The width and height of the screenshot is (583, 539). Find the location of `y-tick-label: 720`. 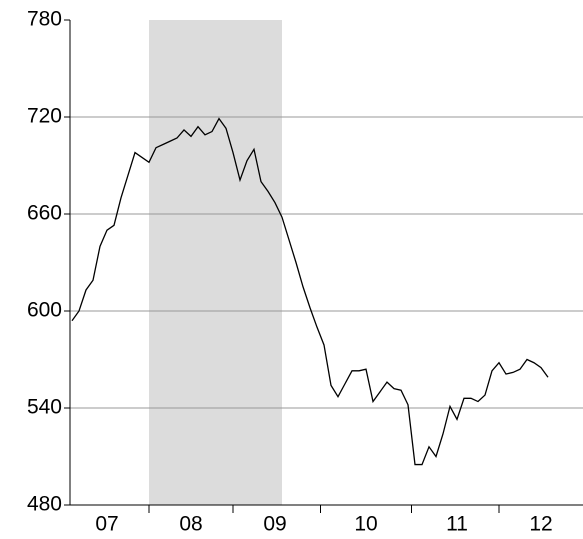

y-tick-label: 720 is located at coordinates (44, 116).